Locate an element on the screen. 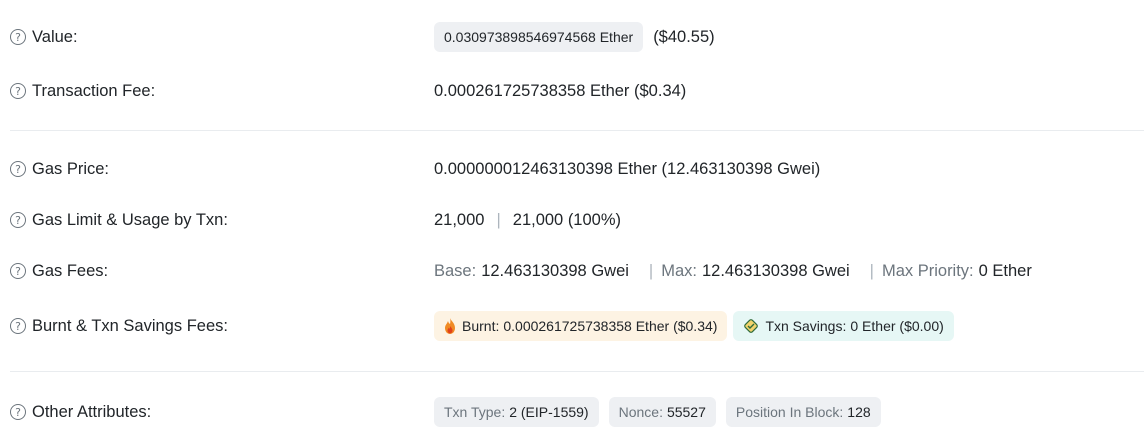  gas-fees-label: ? Gas Fees: is located at coordinates (59, 271).